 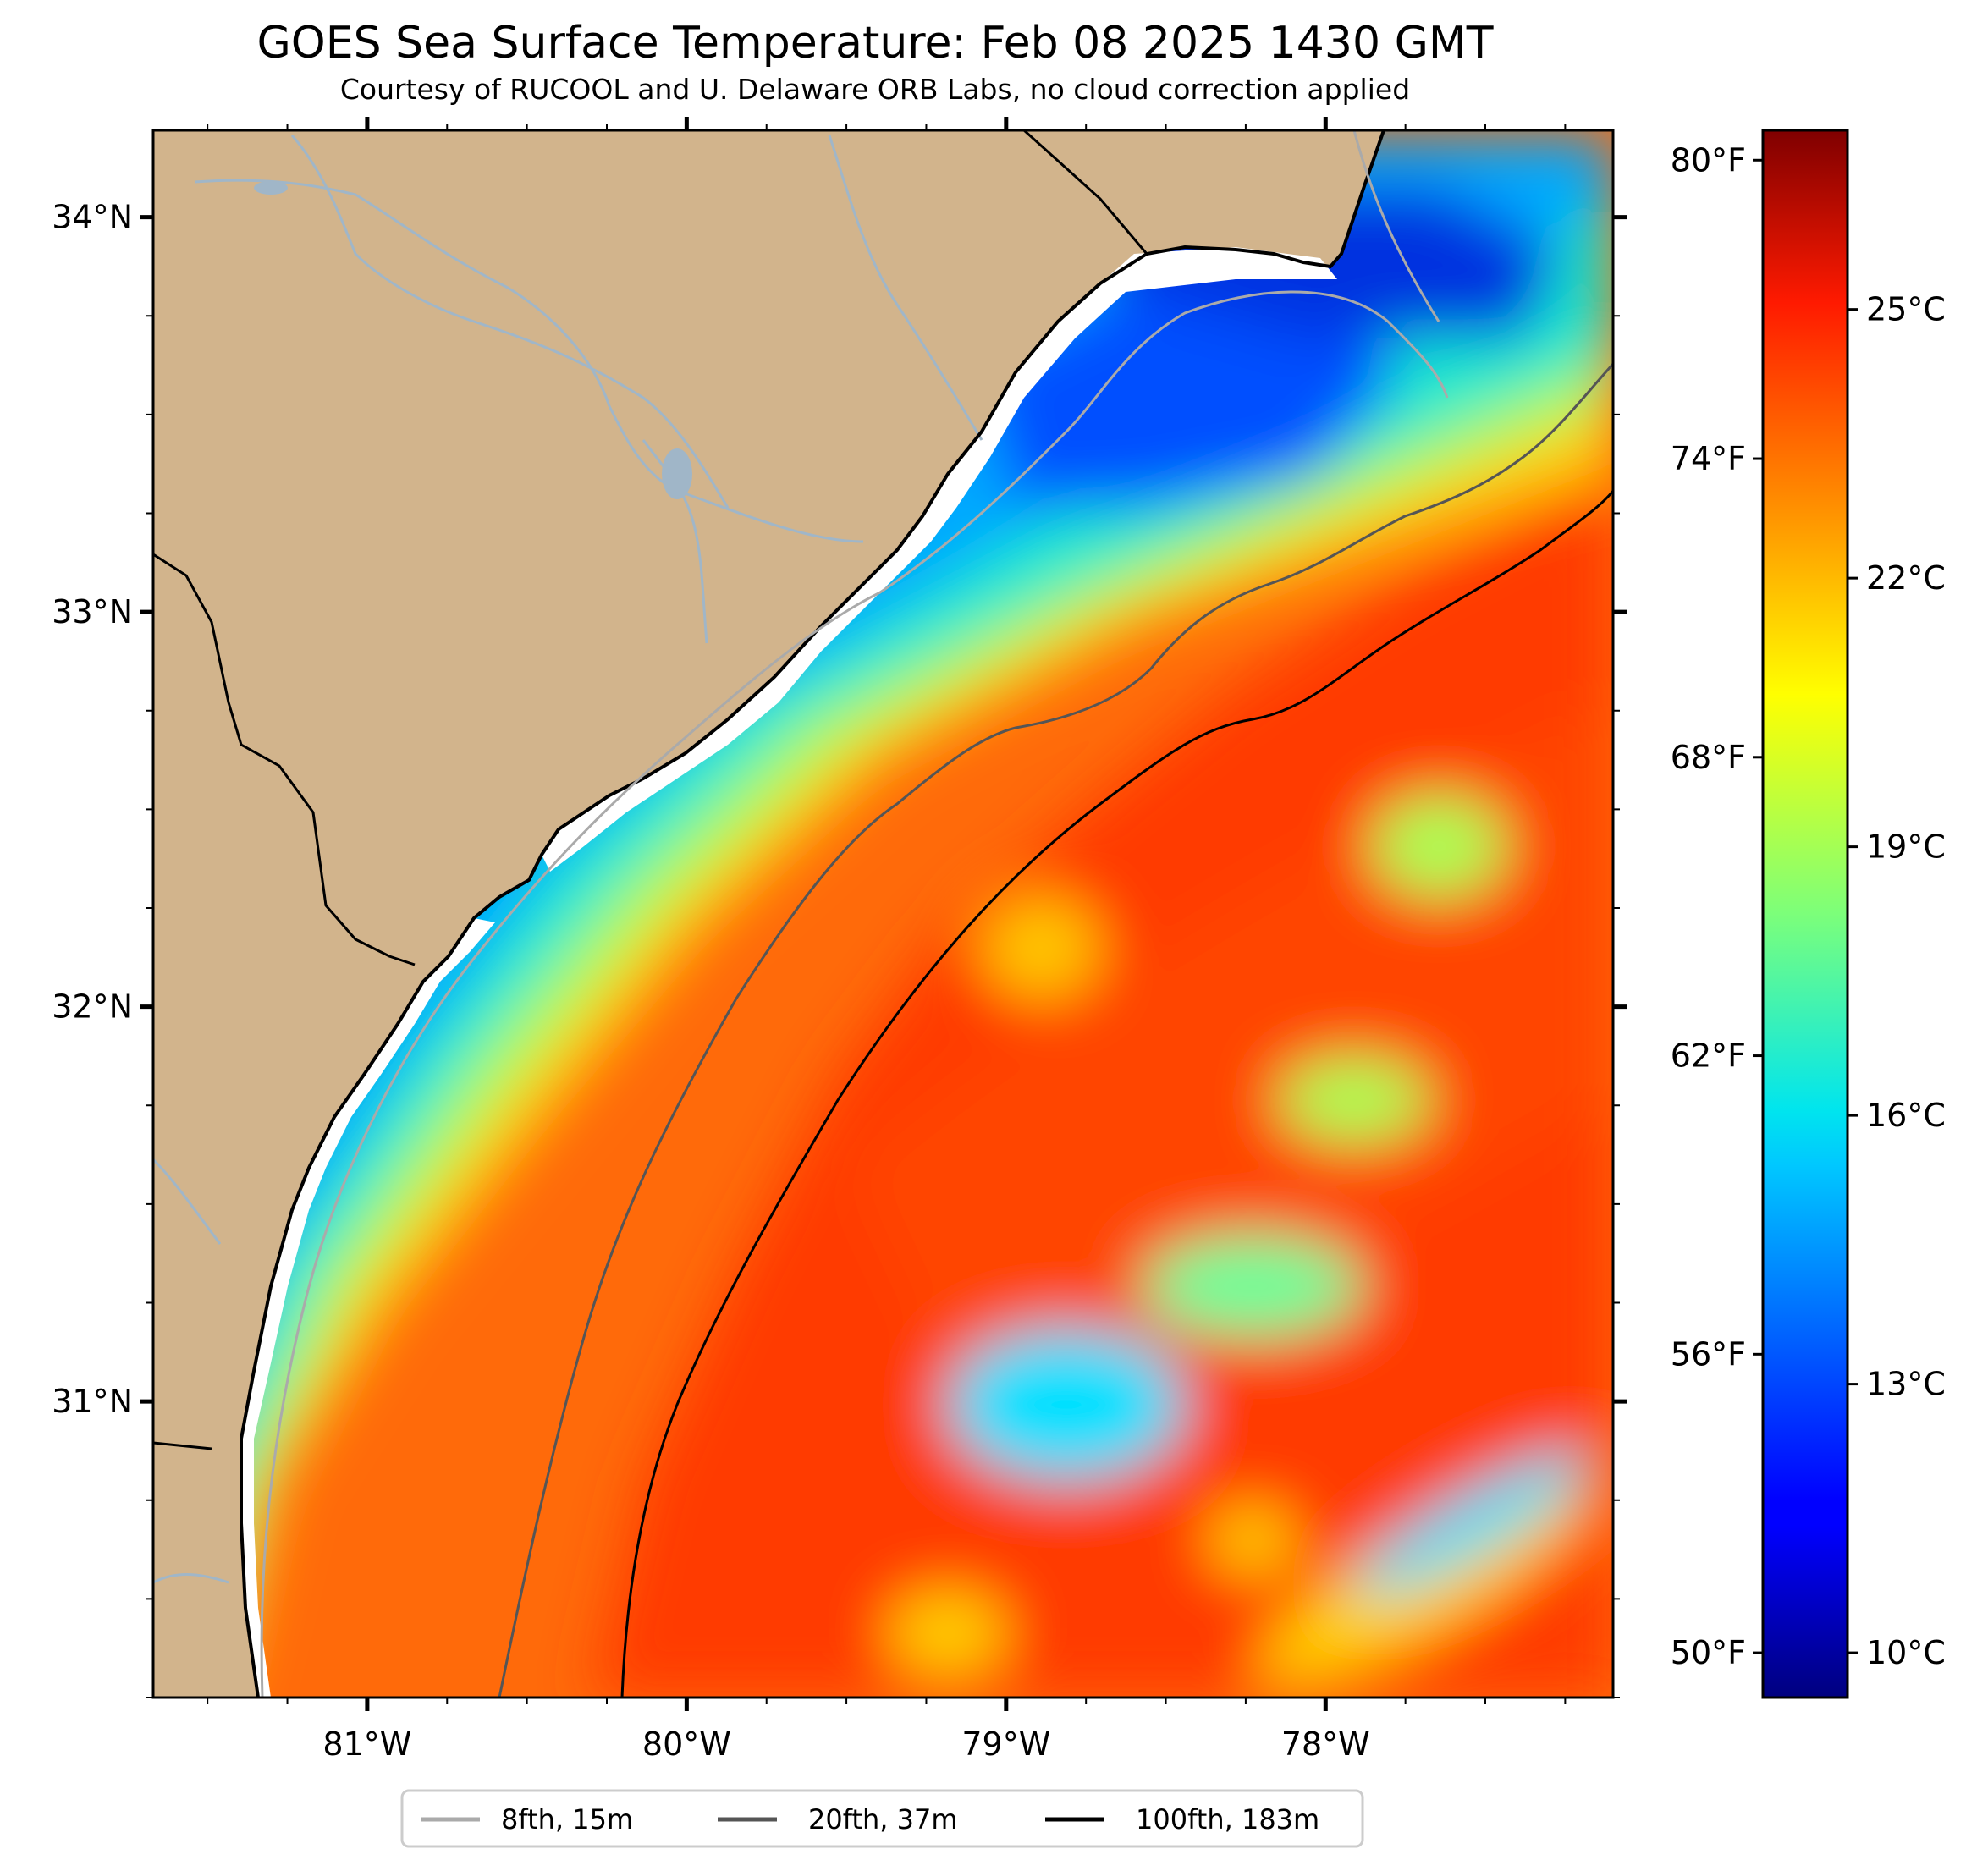 What do you see at coordinates (92, 612) in the screenshot?
I see `lat-tick-label: 33°N` at bounding box center [92, 612].